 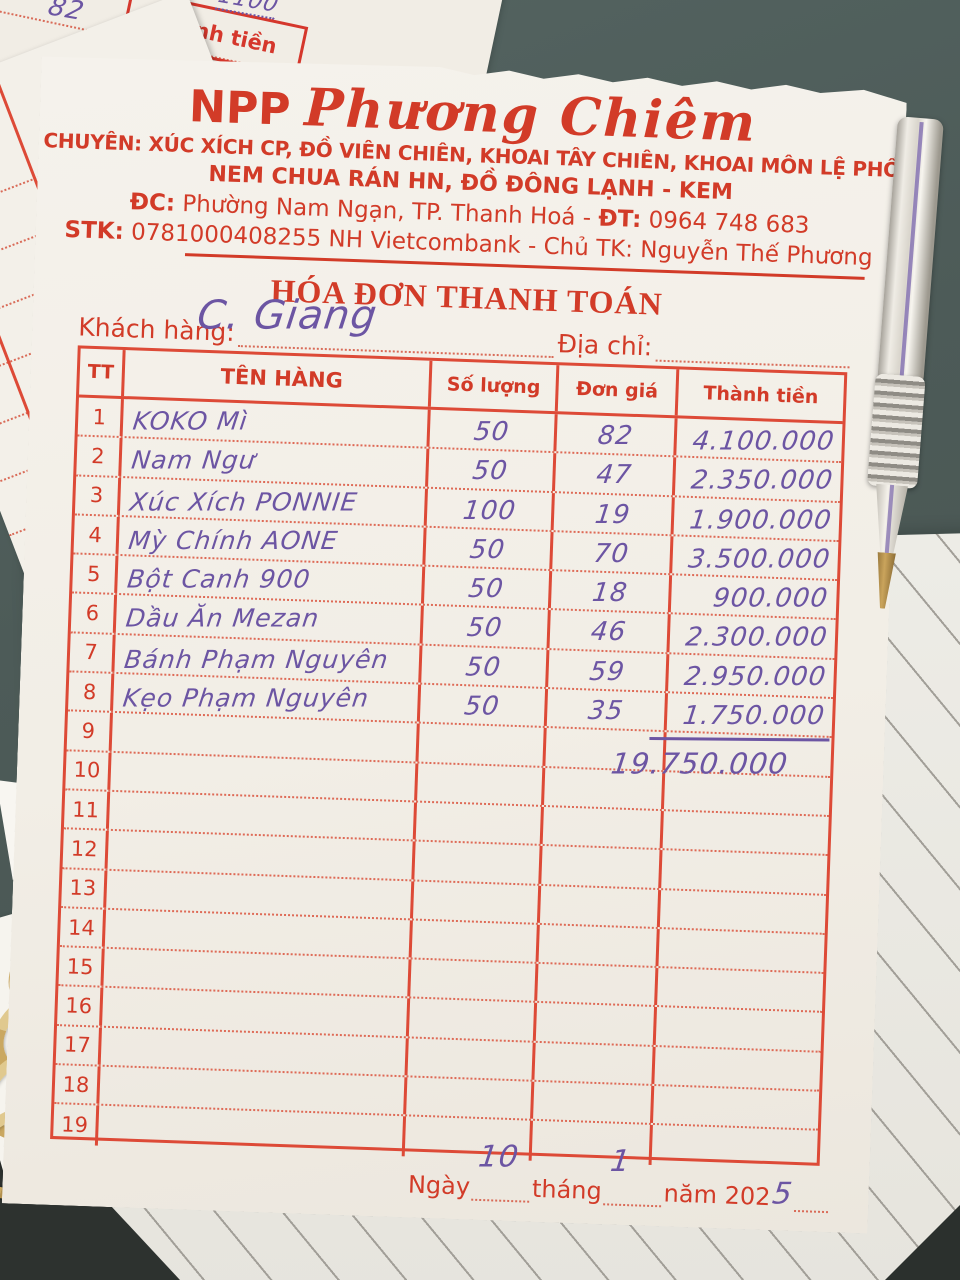 I want to click on row-number: 14, so click(x=83, y=927).